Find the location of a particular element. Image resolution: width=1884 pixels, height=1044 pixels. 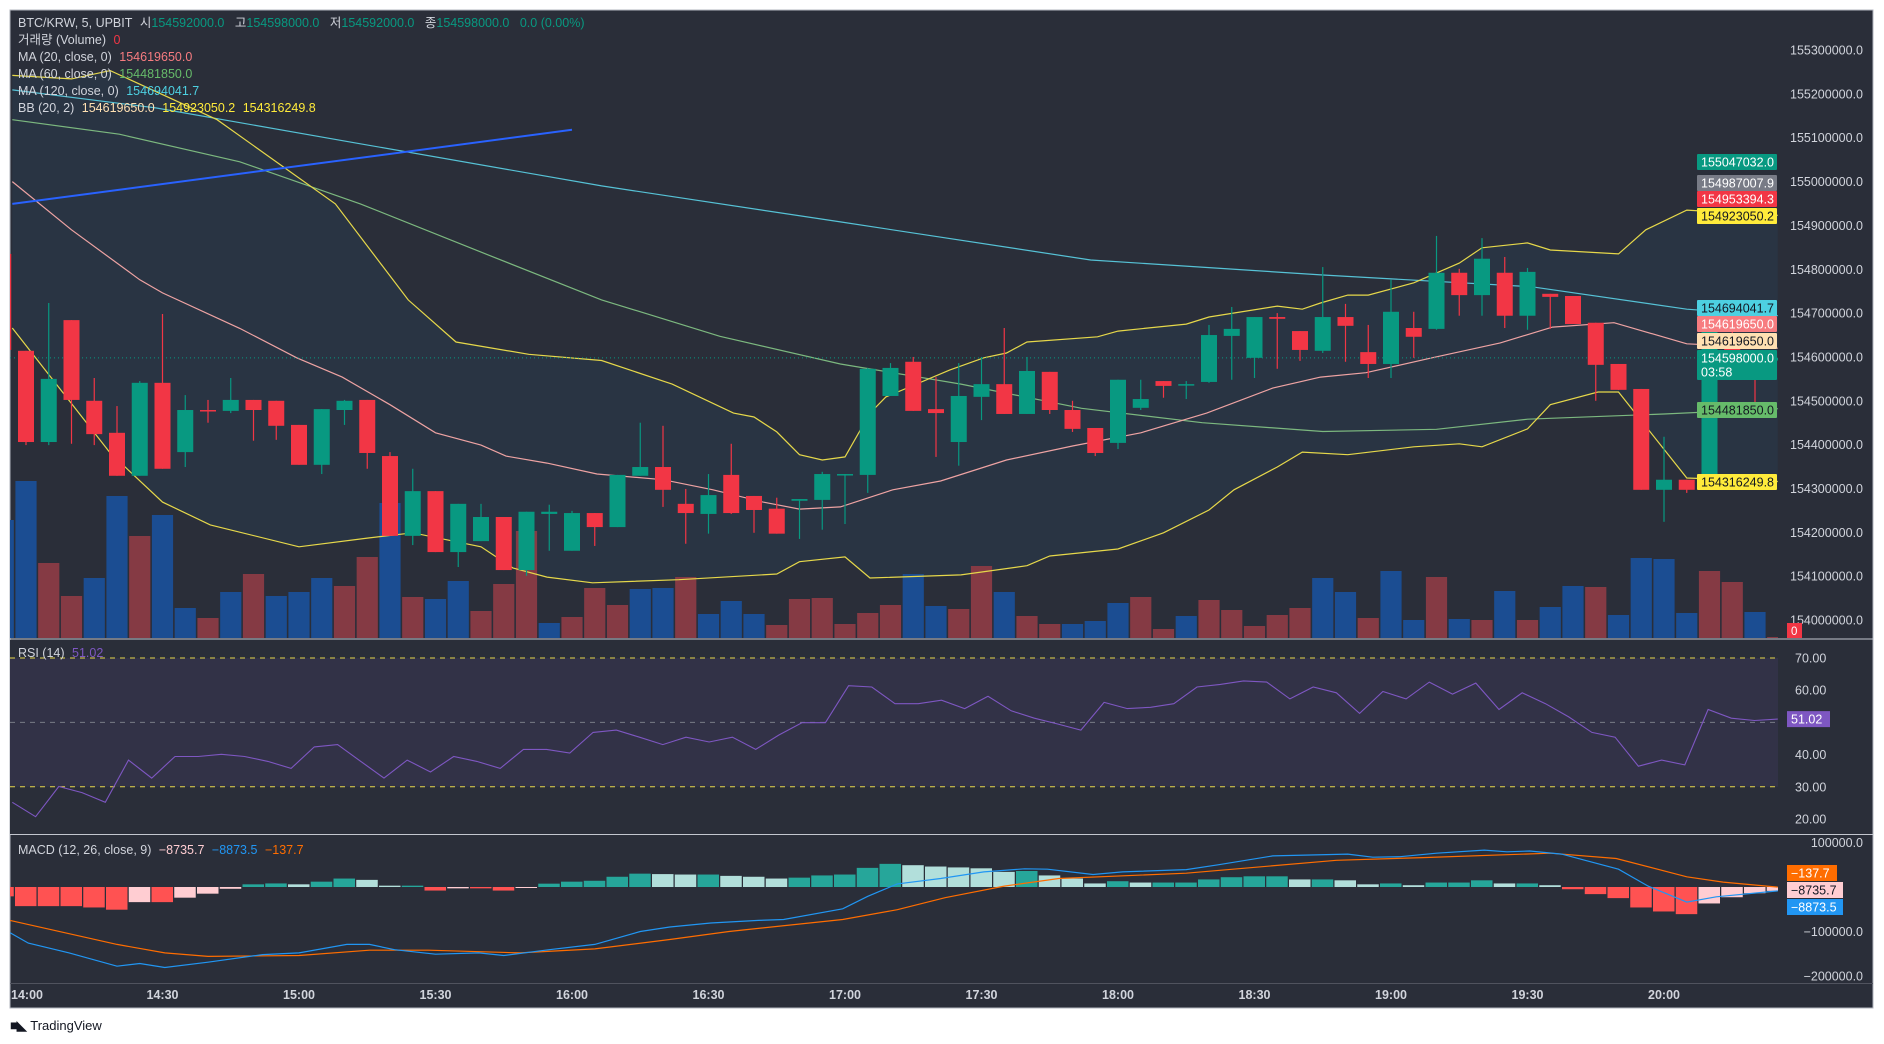

ma20-legend: MA (20, close, 0) 154619650.0 is located at coordinates (107, 57).